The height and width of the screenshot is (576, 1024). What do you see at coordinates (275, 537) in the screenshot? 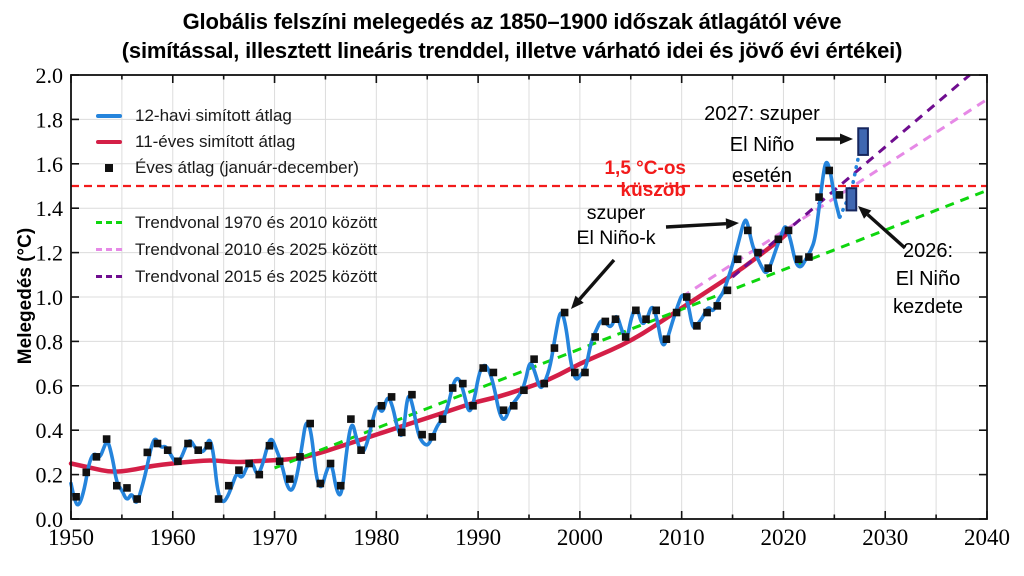
I see `x-tick-label: 1970` at bounding box center [275, 537].